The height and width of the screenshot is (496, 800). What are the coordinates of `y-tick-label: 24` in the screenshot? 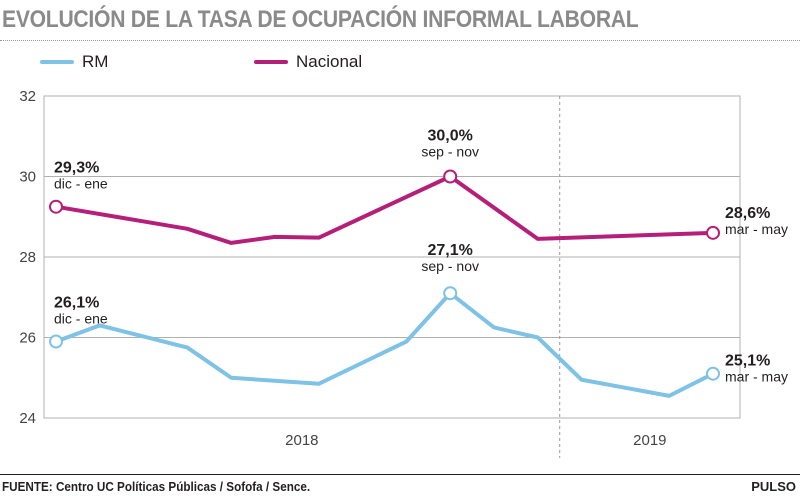 It's located at (27, 418).